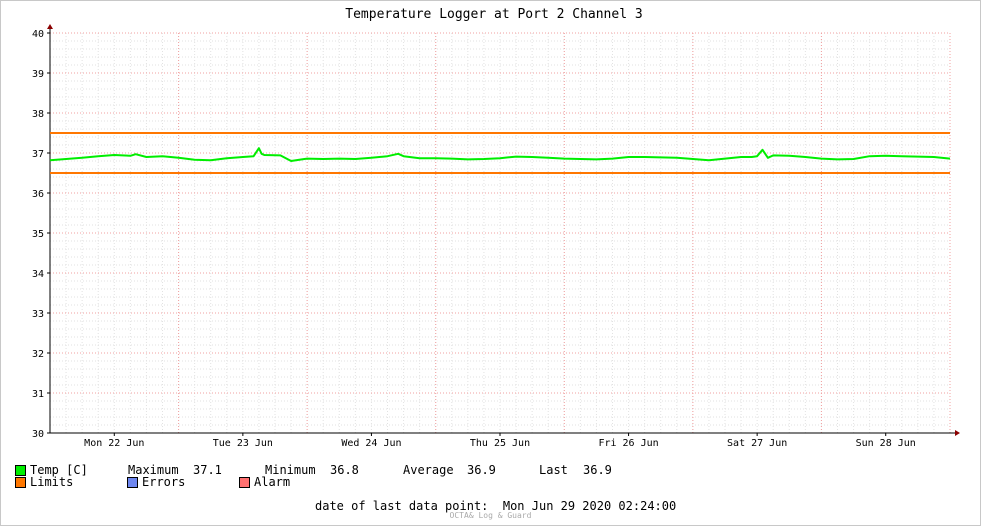 The image size is (981, 526). I want to click on x-tick-label: Wed 24 Jun, so click(371, 443).